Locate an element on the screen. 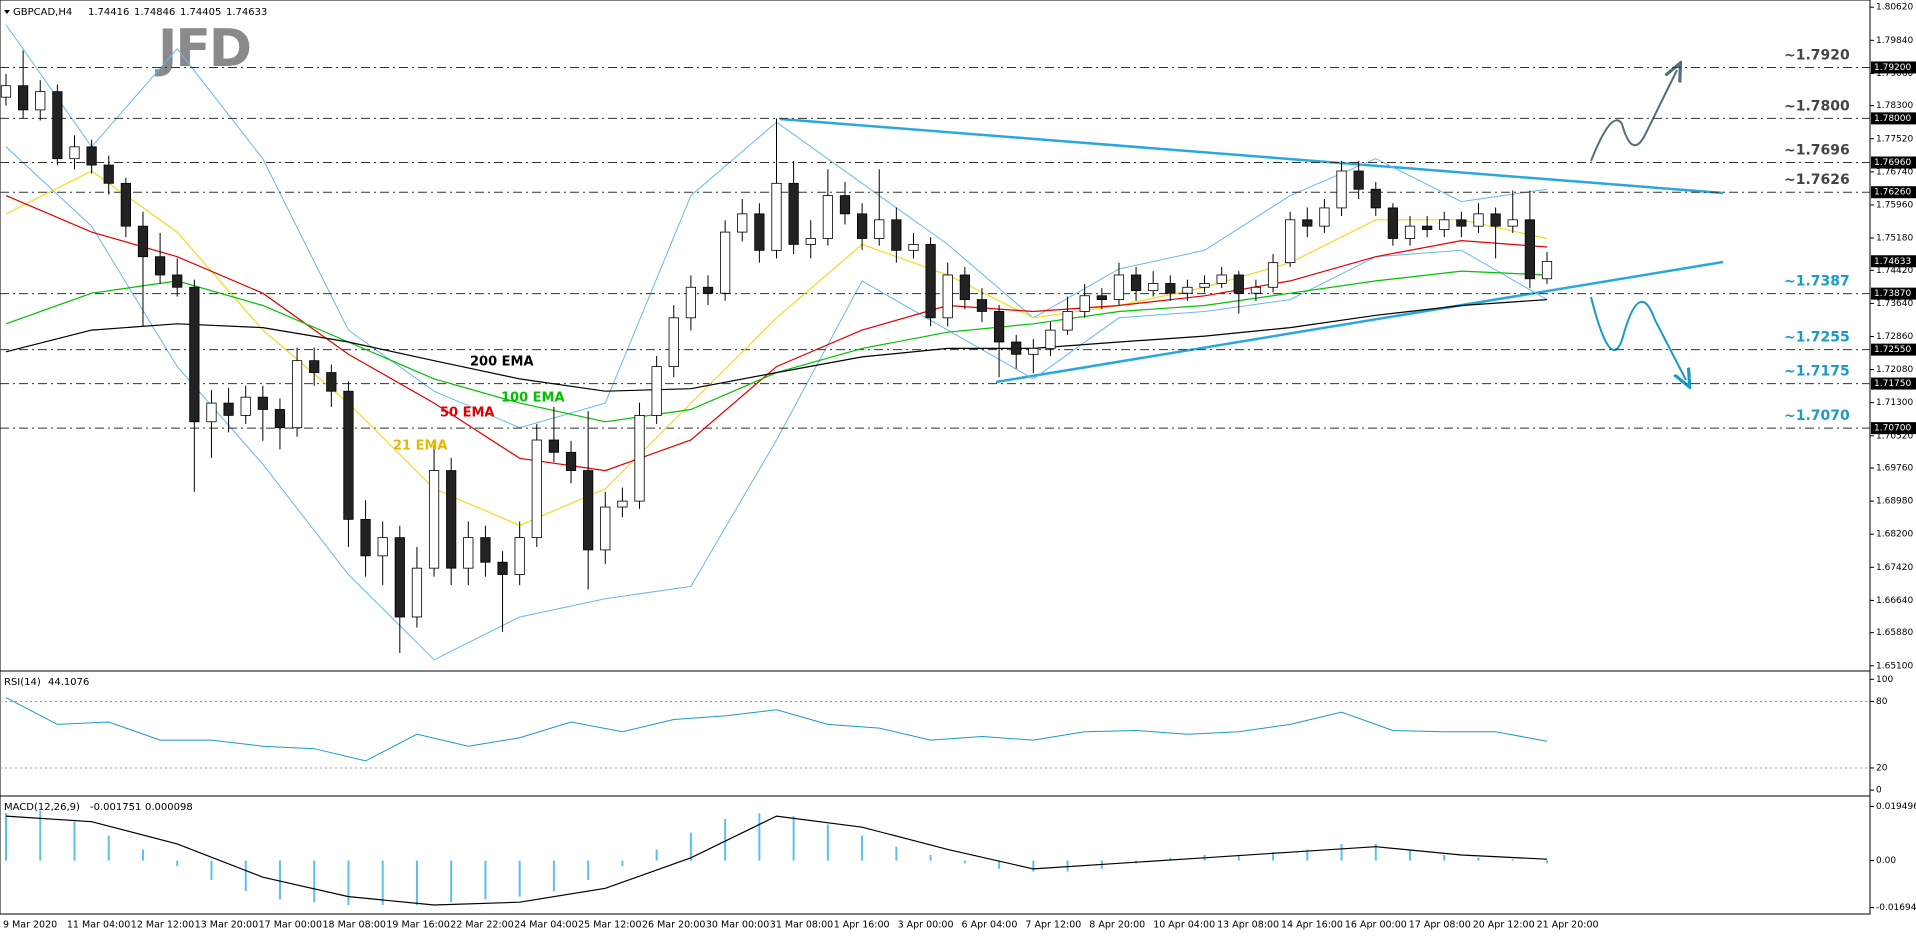  rsi-title: RSI(14) is located at coordinates (22, 682).